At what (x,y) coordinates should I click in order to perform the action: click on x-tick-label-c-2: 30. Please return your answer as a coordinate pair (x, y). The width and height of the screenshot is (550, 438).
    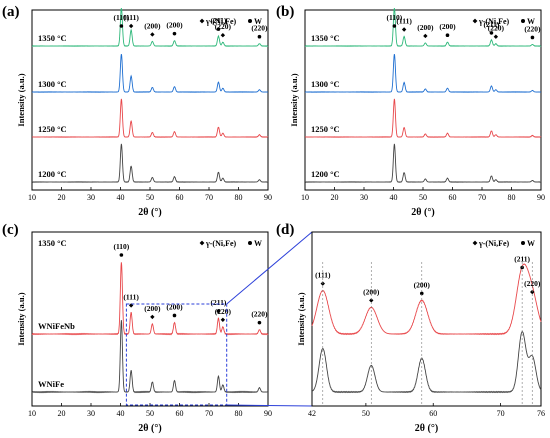
    Looking at the image, I should click on (91, 413).